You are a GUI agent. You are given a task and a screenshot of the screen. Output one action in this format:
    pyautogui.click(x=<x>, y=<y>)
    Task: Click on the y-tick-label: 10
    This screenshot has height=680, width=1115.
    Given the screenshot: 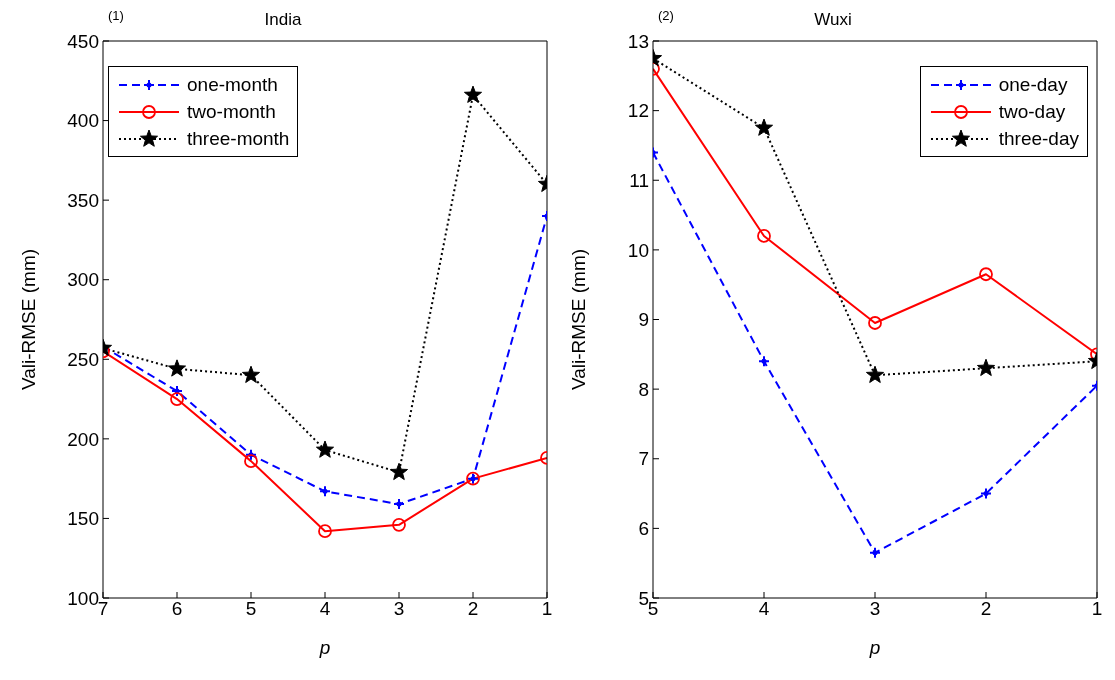 What is the action you would take?
    pyautogui.click(x=638, y=250)
    